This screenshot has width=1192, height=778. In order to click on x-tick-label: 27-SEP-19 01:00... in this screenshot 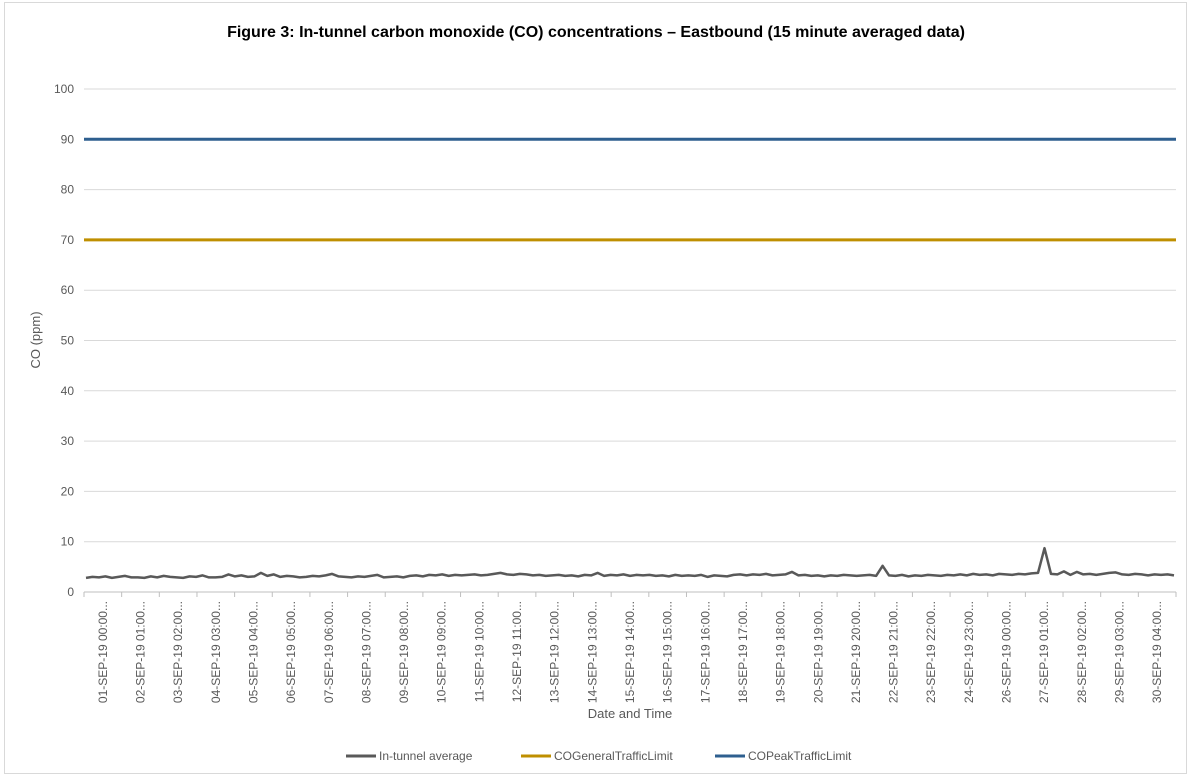, I will do `click(1044, 652)`.